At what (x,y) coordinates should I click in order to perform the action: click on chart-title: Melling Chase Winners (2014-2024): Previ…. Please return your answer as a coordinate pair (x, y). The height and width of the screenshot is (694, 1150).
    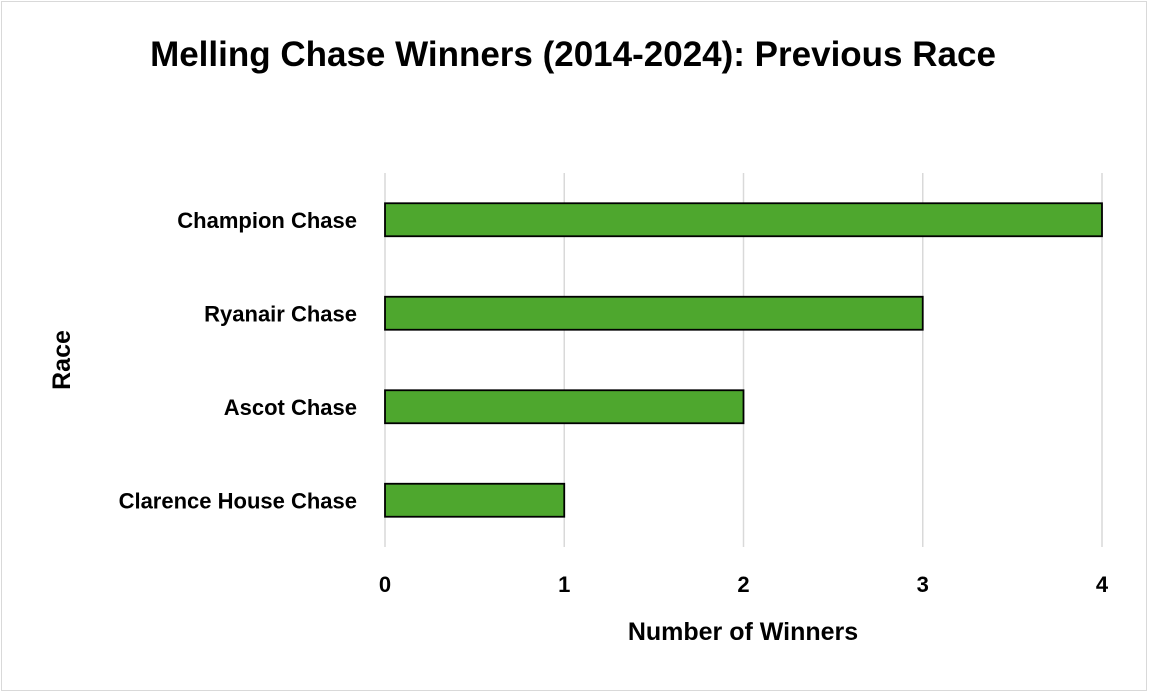
    Looking at the image, I should click on (573, 54).